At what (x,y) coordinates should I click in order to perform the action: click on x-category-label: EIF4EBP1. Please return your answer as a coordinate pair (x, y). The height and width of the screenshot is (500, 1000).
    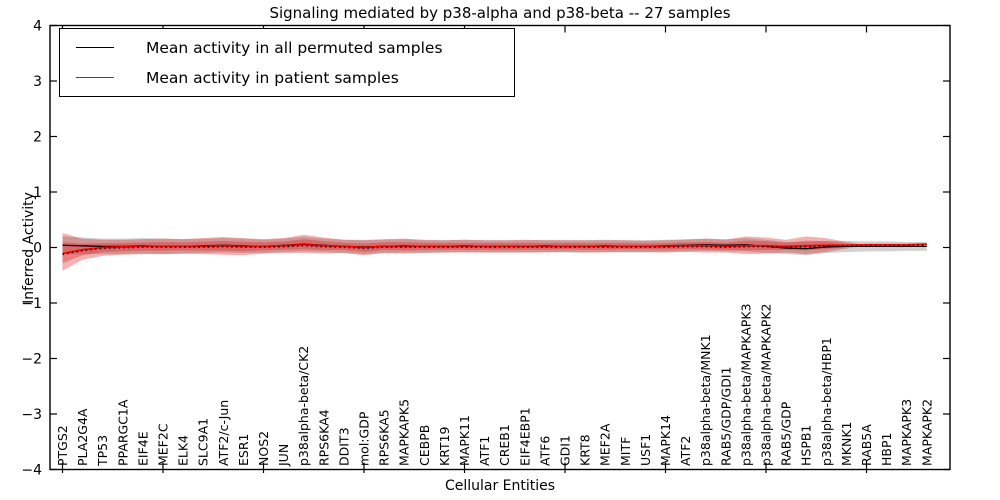
    Looking at the image, I should click on (524, 436).